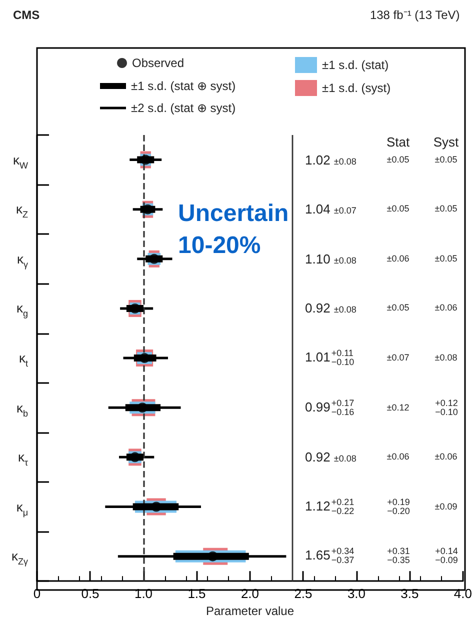 Image resolution: width=475 pixels, height=622 pixels. Describe the element at coordinates (446, 506) in the screenshot. I see `annotation: ±0.09` at that location.